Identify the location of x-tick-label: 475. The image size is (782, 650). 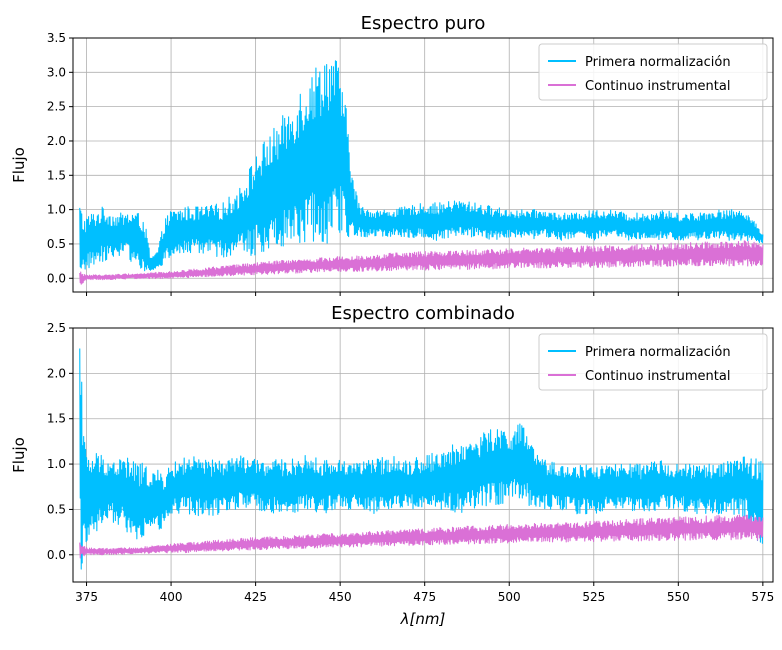
(424, 597).